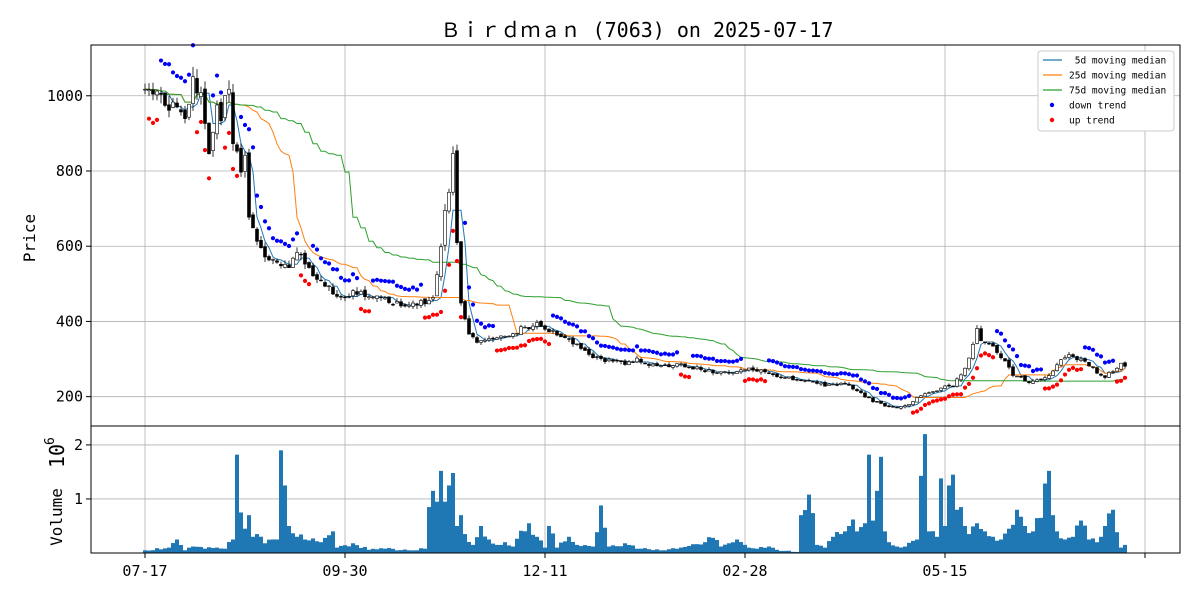 The height and width of the screenshot is (600, 1200). I want to click on volume-exponent-power: 6, so click(50, 441).